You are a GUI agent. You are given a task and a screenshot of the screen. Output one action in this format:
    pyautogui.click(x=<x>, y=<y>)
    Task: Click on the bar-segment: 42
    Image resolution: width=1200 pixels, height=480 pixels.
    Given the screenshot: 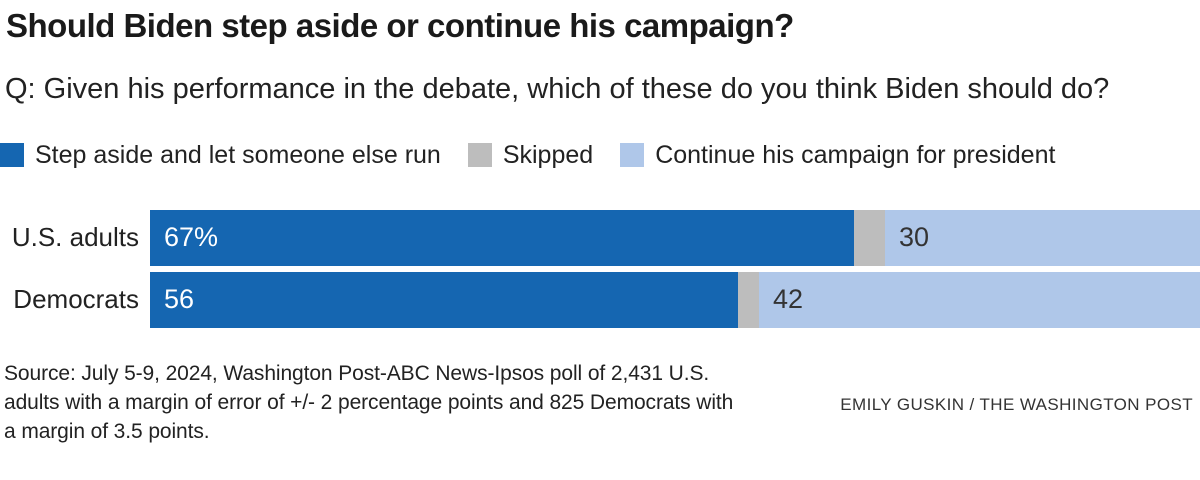 What is the action you would take?
    pyautogui.click(x=979, y=299)
    